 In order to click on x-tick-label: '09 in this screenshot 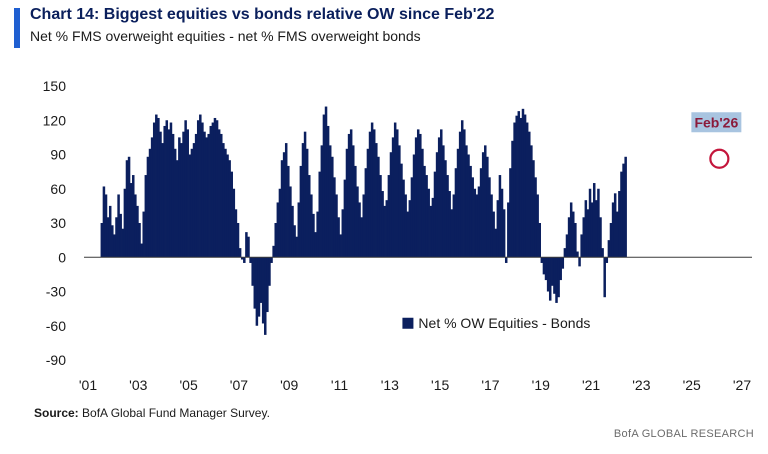, I will do `click(289, 385)`.